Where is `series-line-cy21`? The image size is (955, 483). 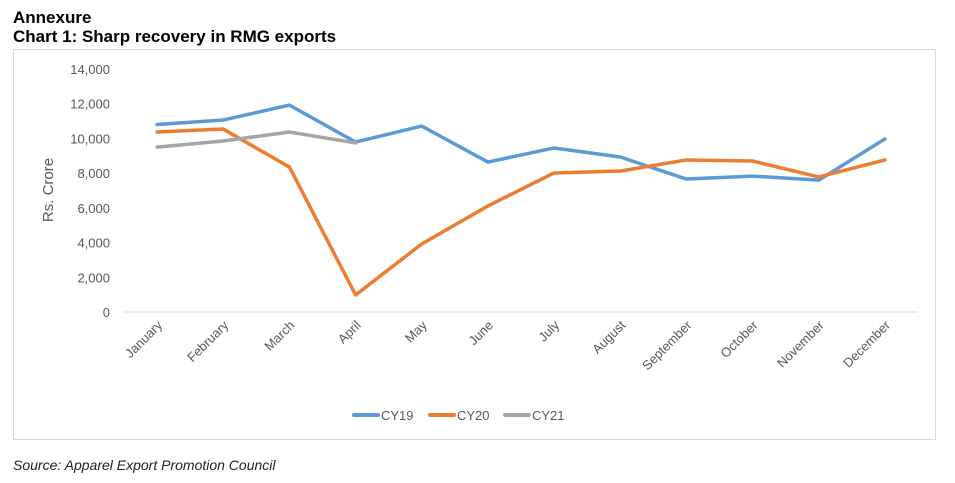 series-line-cy21 is located at coordinates (256, 139).